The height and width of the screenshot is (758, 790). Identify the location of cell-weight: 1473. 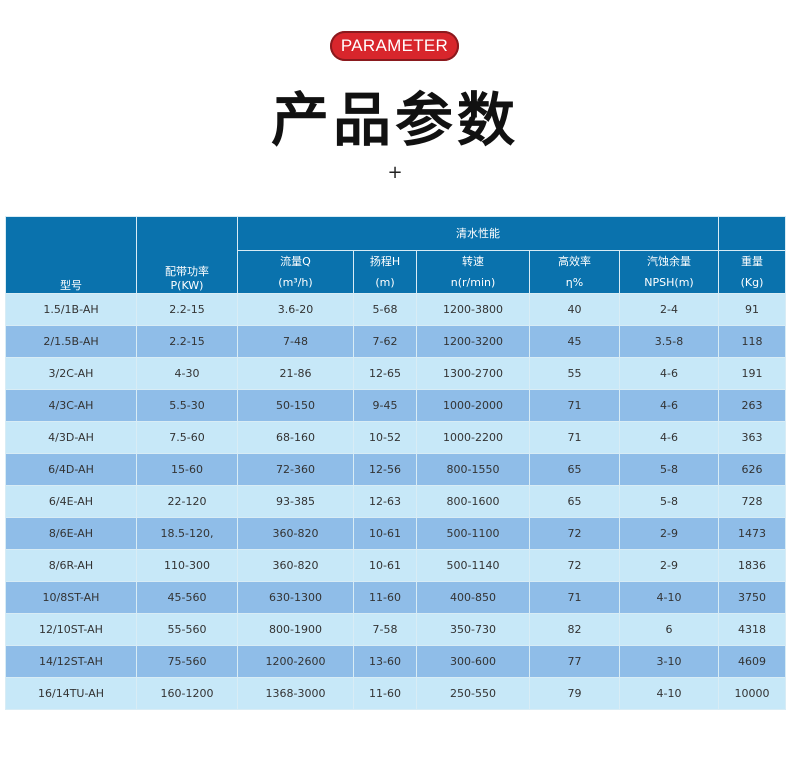
(752, 533).